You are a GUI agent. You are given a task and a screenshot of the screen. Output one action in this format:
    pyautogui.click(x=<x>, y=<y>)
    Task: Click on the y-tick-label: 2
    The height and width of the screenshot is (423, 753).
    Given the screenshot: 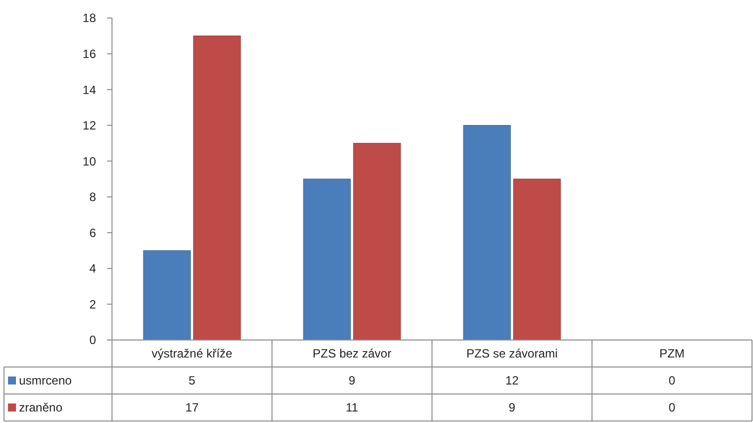 What is the action you would take?
    pyautogui.click(x=92, y=304)
    